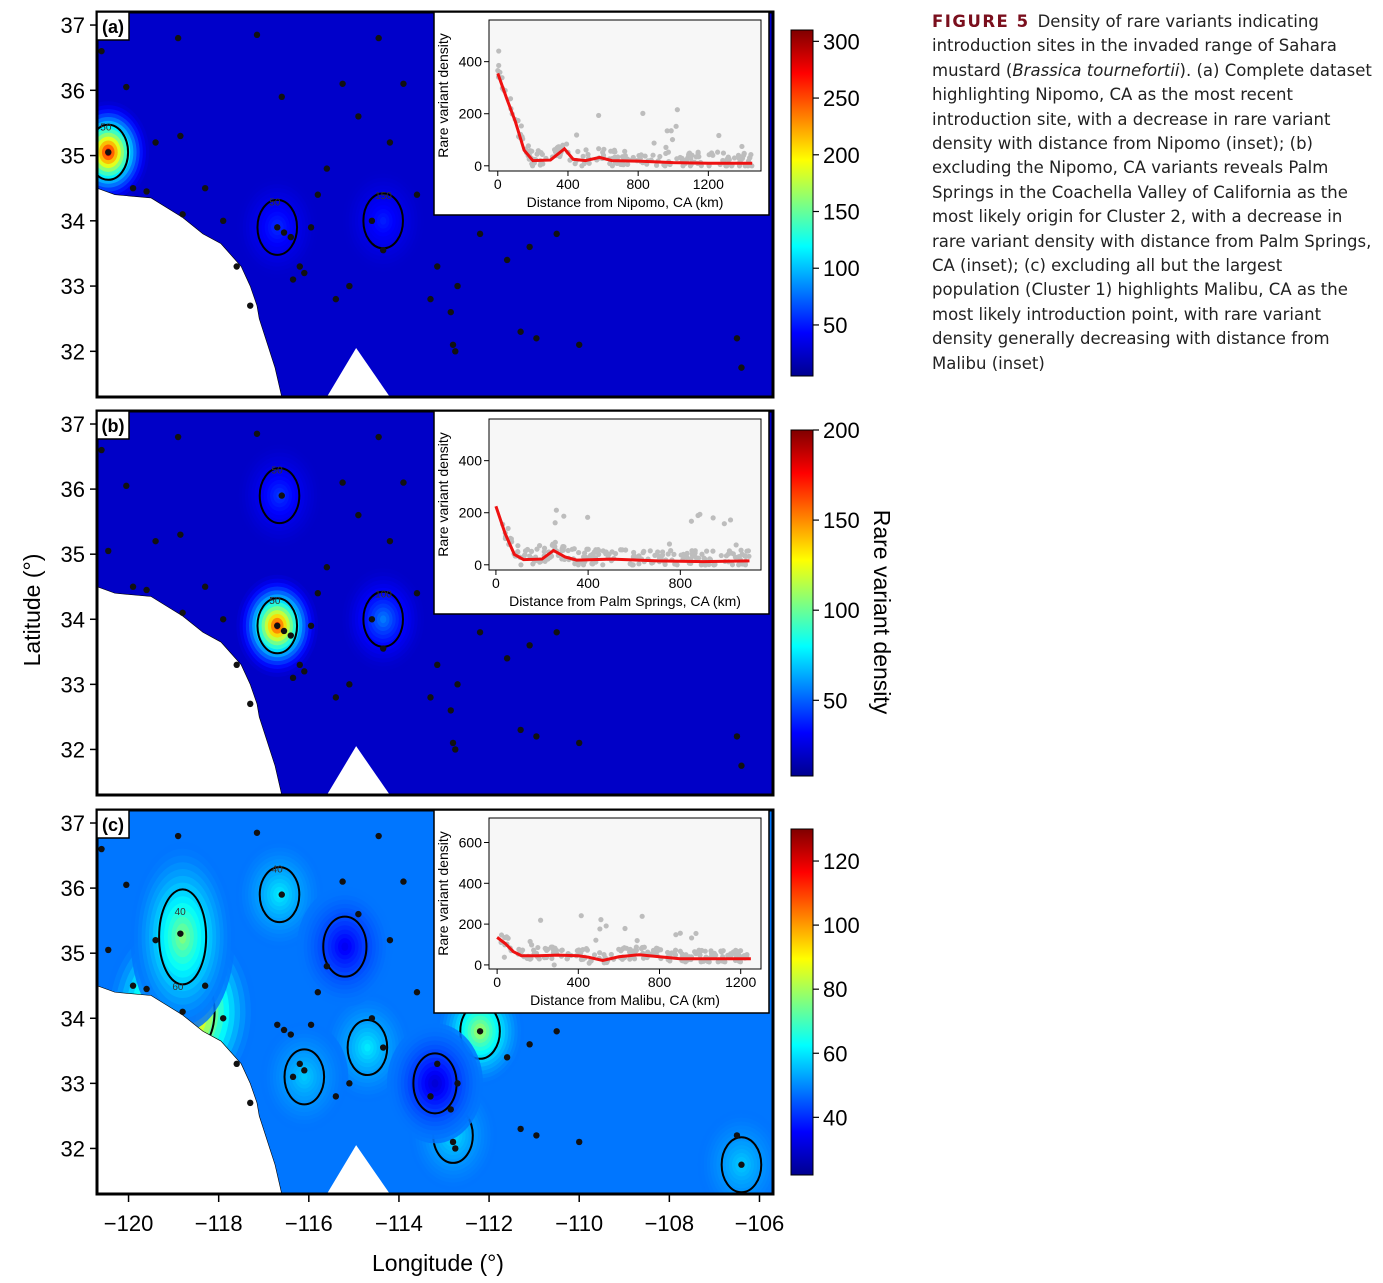 Image resolution: width=1383 pixels, height=1283 pixels. I want to click on inset-plot-area, so click(625, 494).